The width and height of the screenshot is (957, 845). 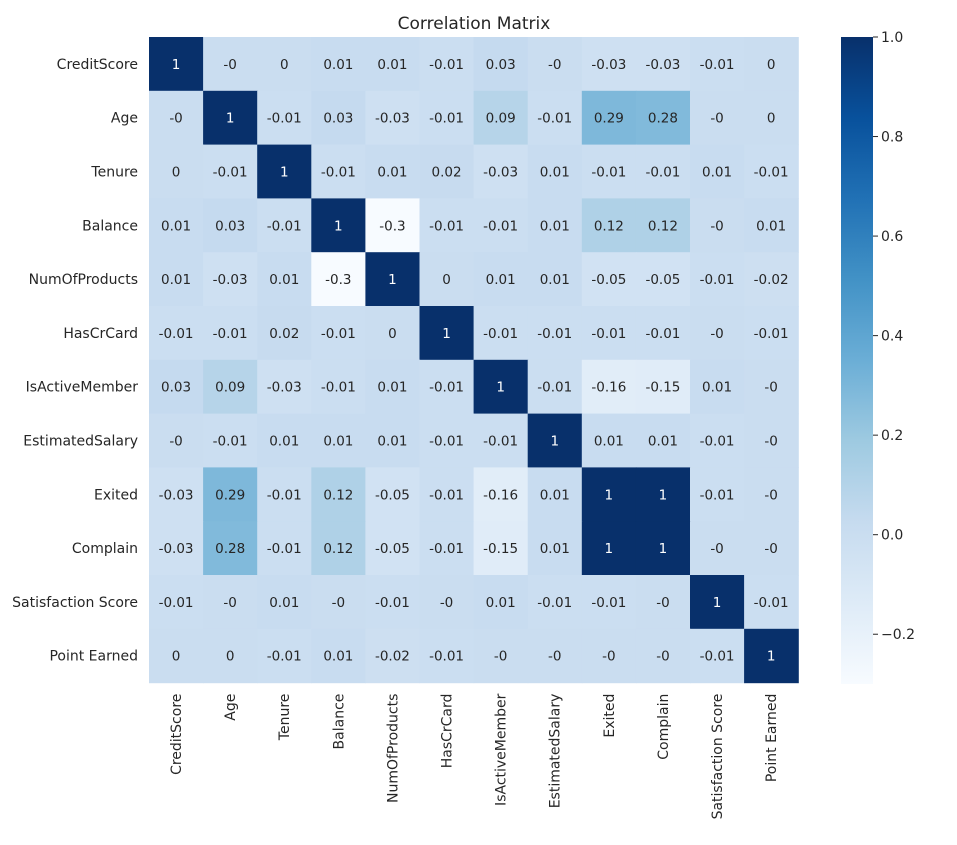 I want to click on cell-value-label: -0.3, so click(x=392, y=226).